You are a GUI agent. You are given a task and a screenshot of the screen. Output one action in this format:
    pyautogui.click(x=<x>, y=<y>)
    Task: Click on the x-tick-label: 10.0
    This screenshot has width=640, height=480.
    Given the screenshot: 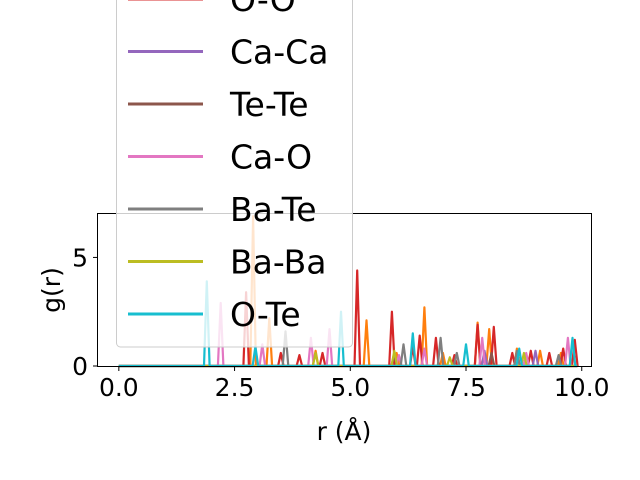 What is the action you would take?
    pyautogui.click(x=582, y=387)
    